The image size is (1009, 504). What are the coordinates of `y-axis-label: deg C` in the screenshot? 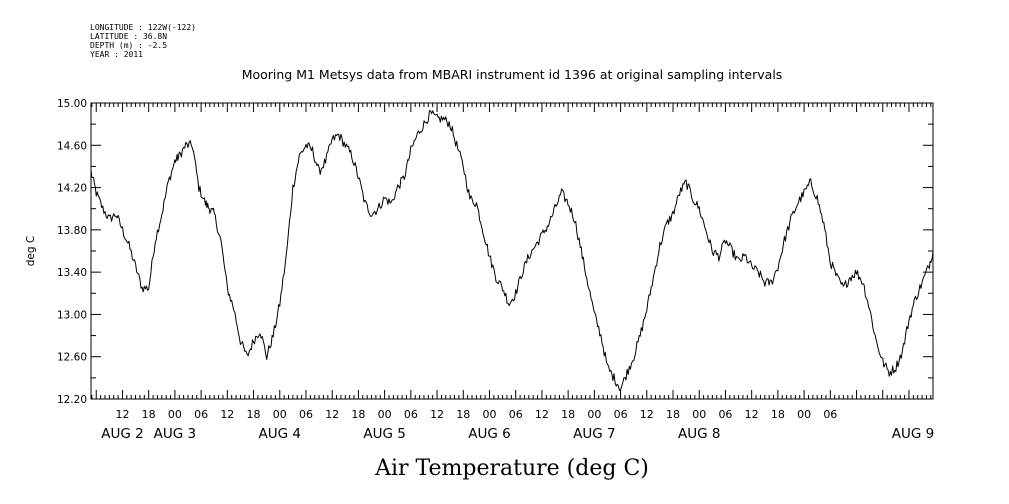 It's located at (31, 251).